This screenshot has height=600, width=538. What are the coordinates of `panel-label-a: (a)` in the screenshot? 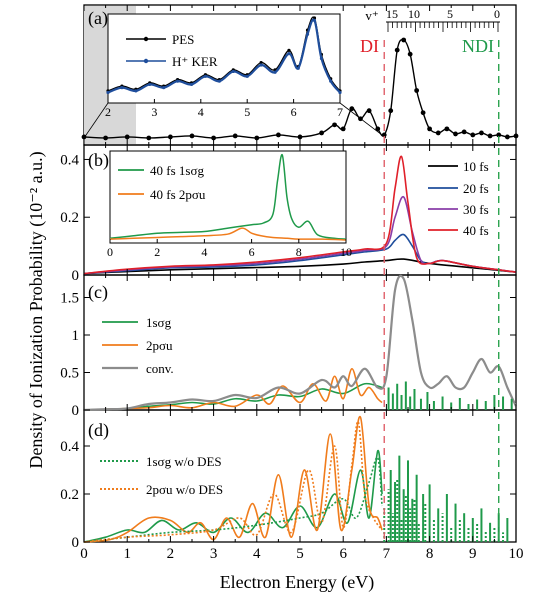 It's located at (98, 18).